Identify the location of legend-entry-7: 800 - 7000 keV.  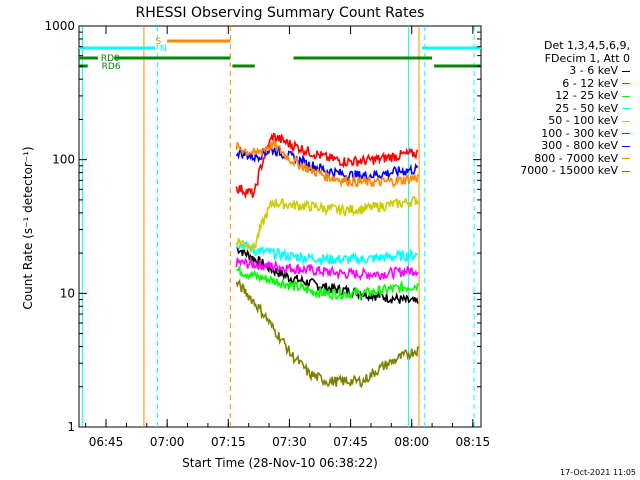
(545, 158).